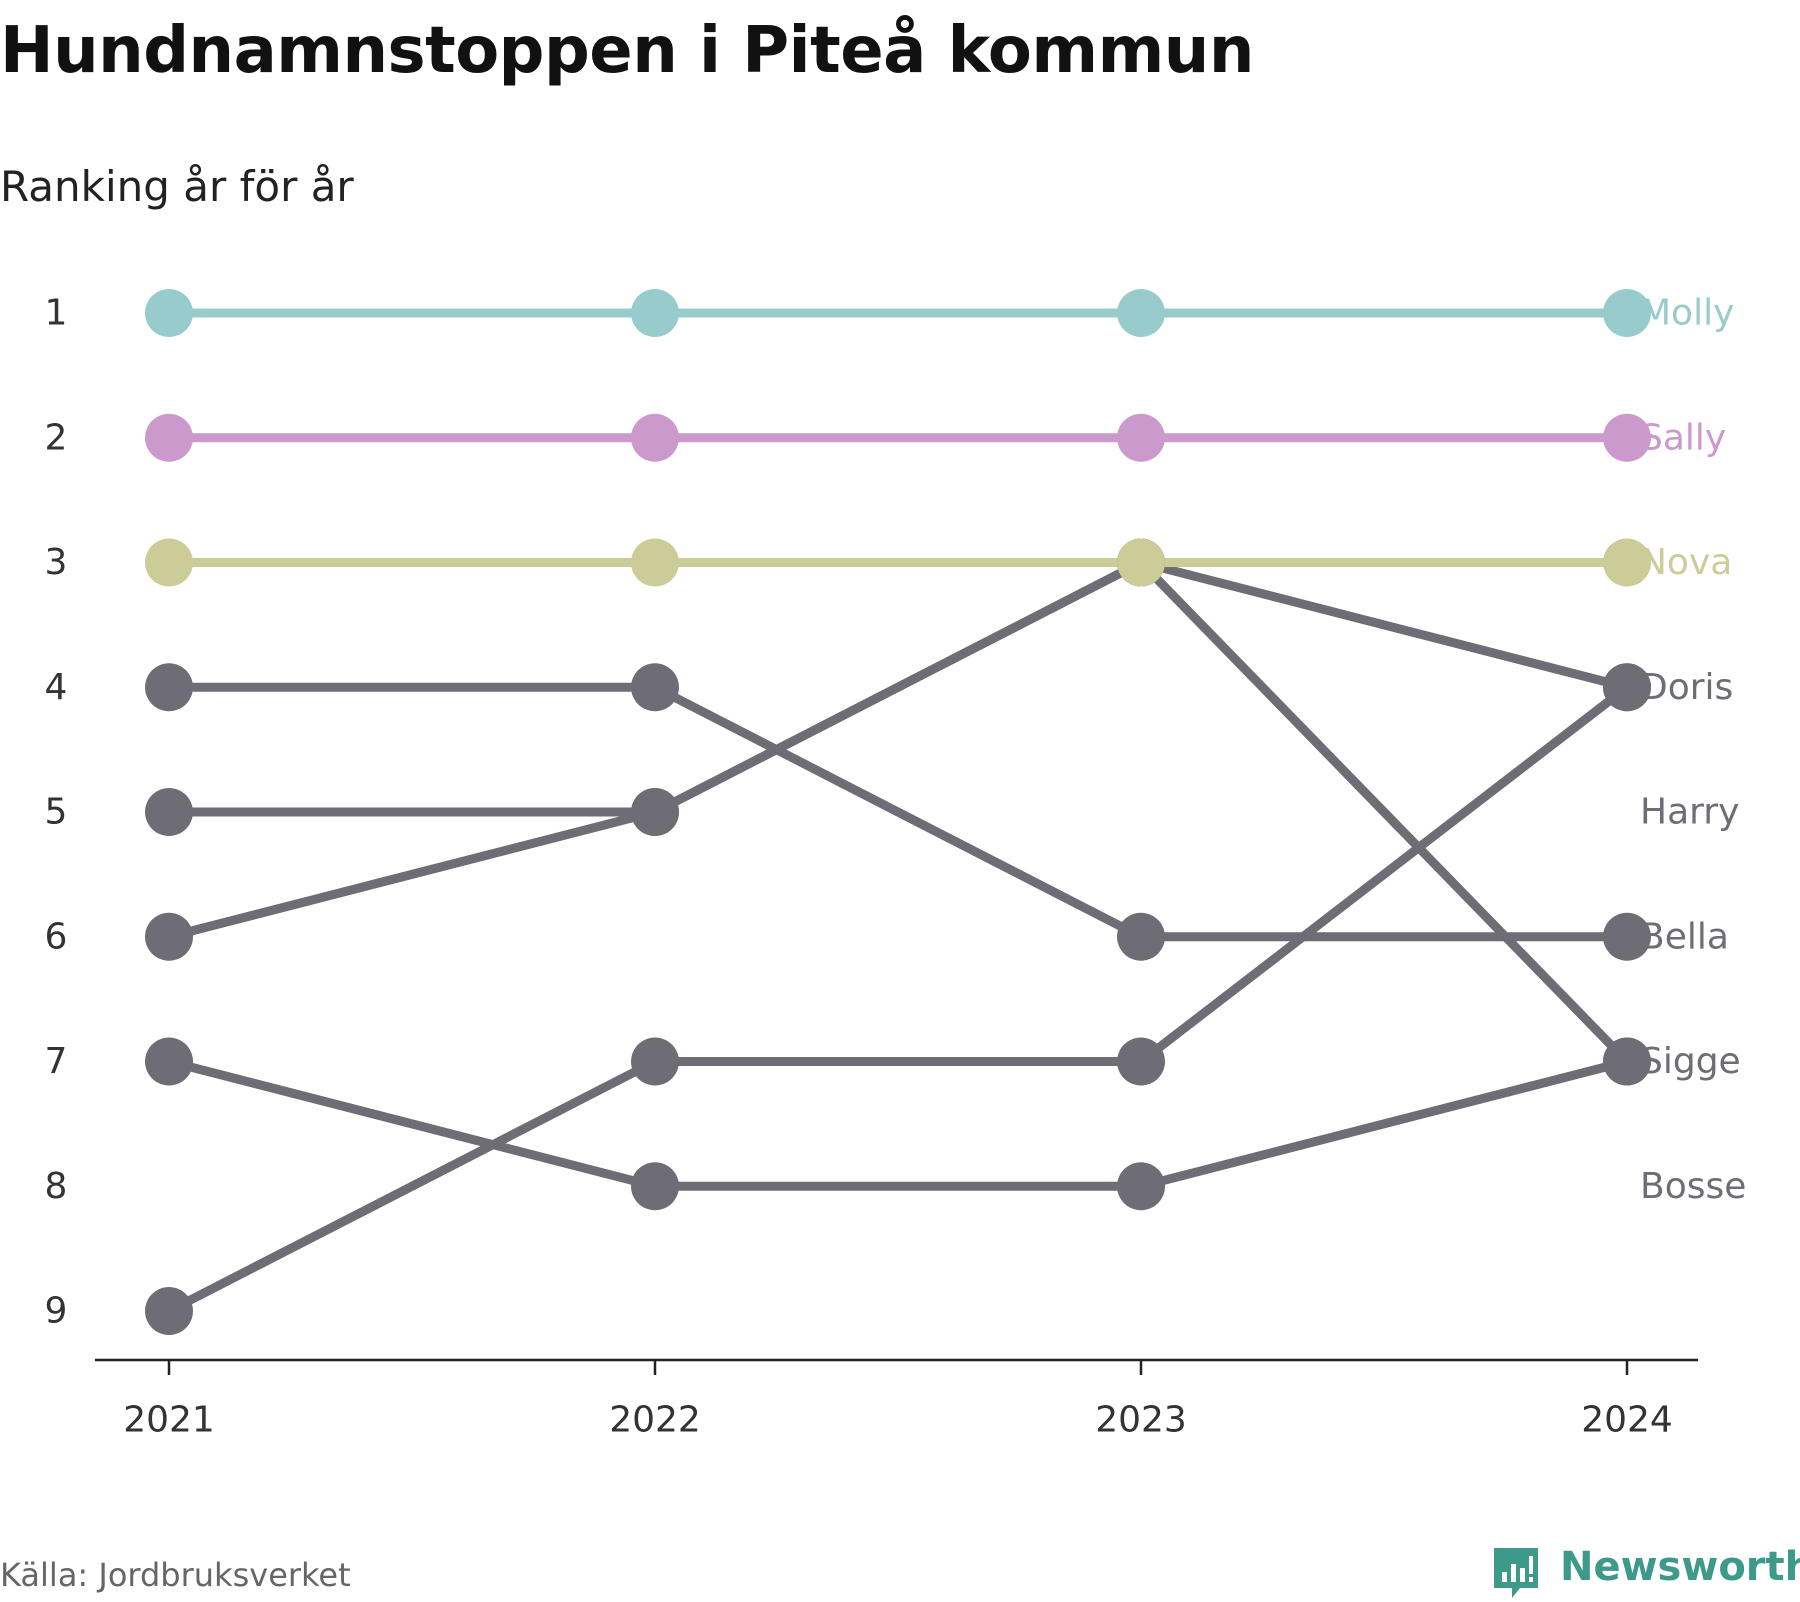 Image resolution: width=1800 pixels, height=1602 pixels. I want to click on chart-title: Hundnamnstoppen i Piteå kommun, so click(627, 51).